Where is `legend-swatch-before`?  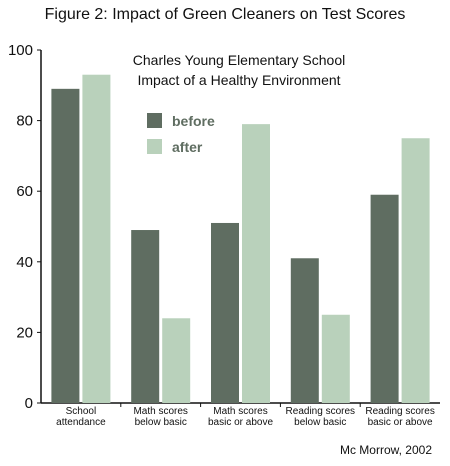
legend-swatch-before is located at coordinates (154, 120).